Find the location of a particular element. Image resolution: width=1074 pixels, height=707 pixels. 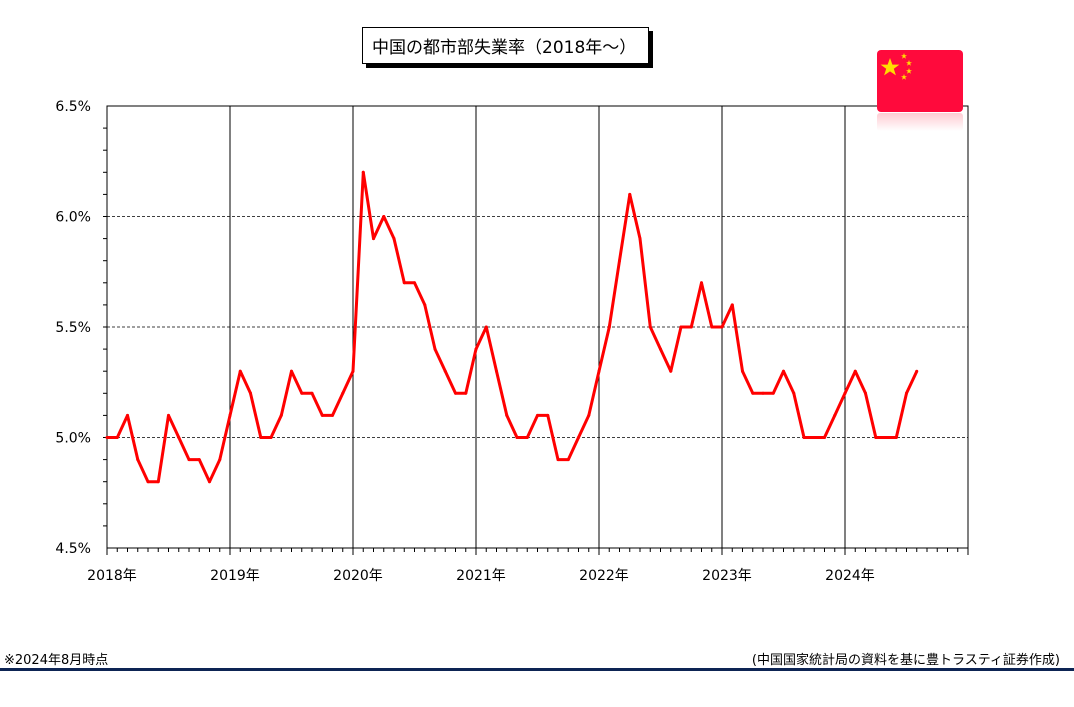

x-tick-label: 2018年 is located at coordinates (112, 576).